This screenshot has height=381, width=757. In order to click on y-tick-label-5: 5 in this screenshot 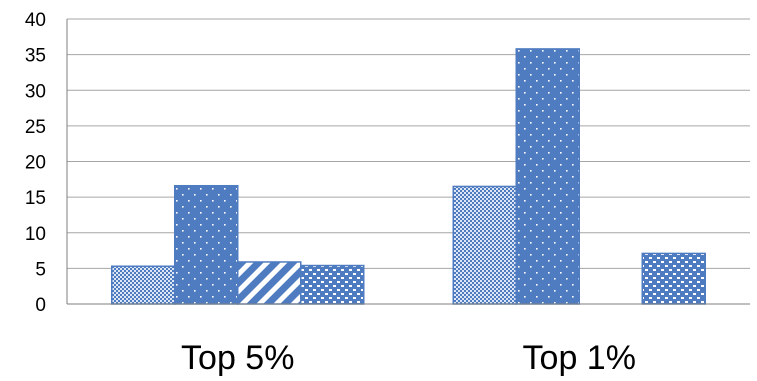, I will do `click(40, 269)`.